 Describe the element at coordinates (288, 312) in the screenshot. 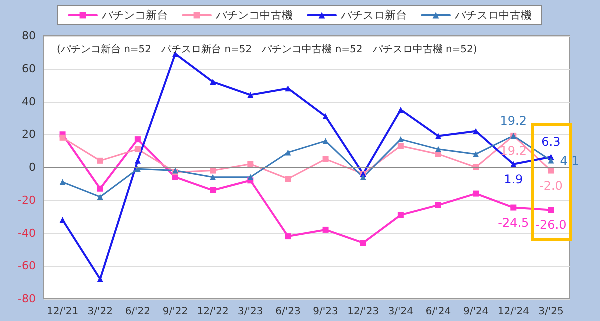

I see `x-tick-label: 6/'23` at that location.